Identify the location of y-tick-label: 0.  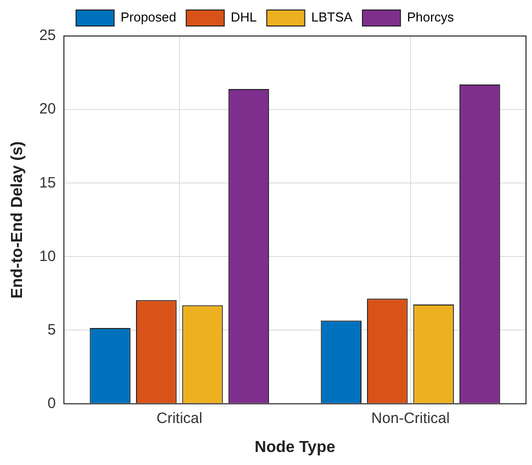
(52, 403).